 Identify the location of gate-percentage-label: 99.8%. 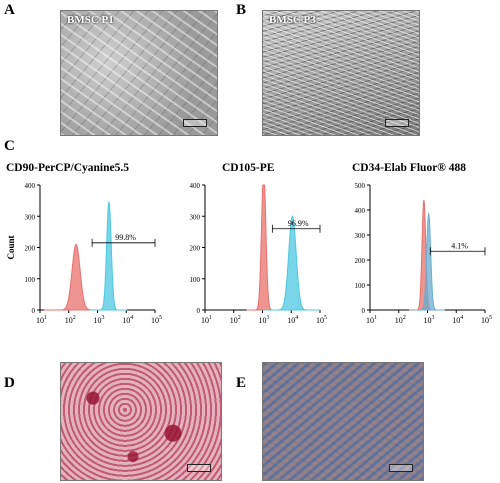
(125, 237).